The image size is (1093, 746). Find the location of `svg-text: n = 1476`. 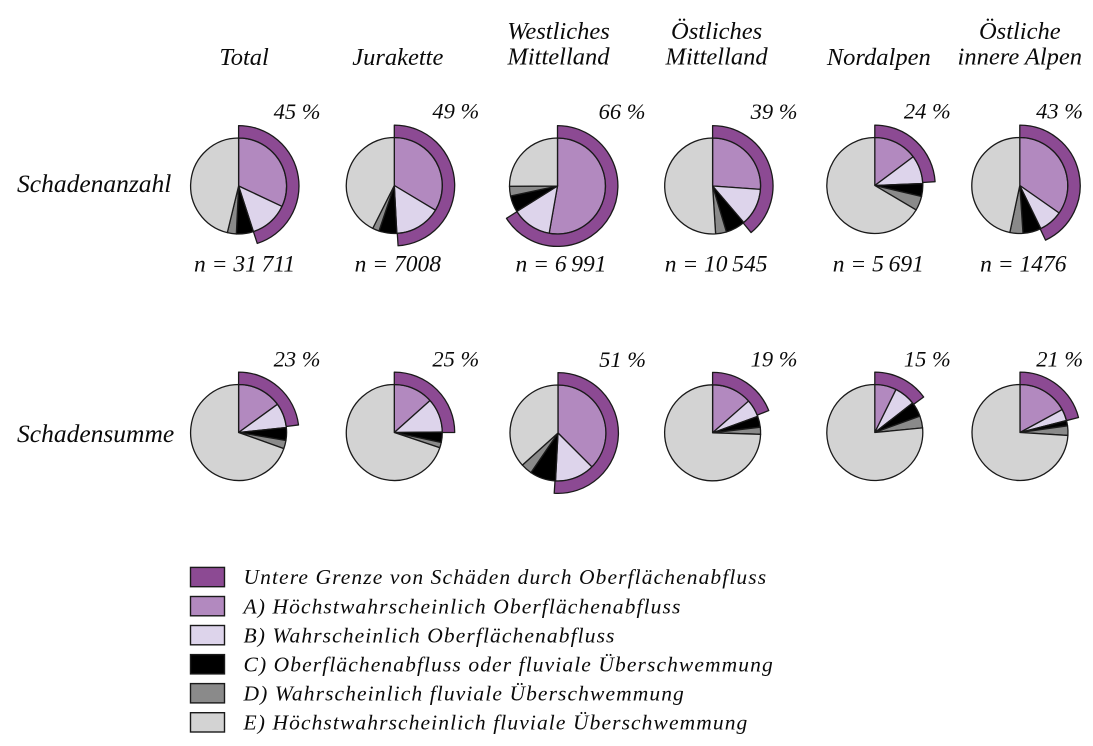

svg-text: n = 1476 is located at coordinates (1023, 265).